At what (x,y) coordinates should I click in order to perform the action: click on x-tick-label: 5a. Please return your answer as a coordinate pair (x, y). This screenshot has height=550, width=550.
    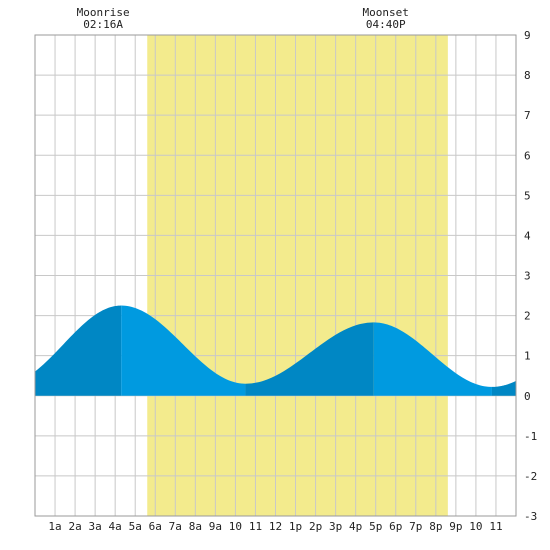
    Looking at the image, I should click on (135, 526).